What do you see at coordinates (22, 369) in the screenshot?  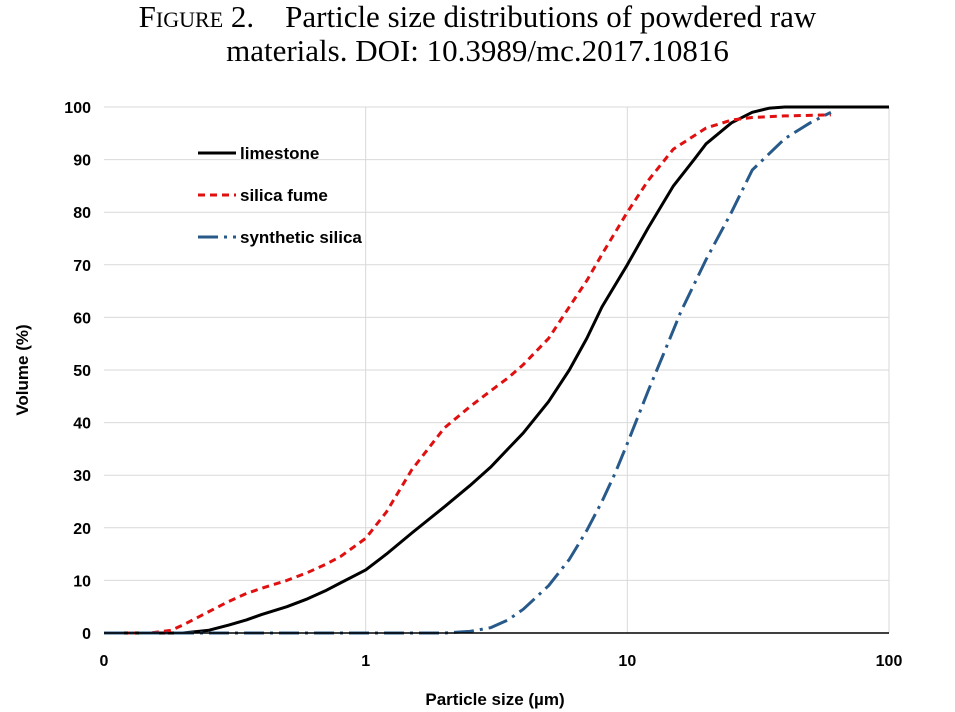 I see `y-axis-title: Volume (%)` at bounding box center [22, 369].